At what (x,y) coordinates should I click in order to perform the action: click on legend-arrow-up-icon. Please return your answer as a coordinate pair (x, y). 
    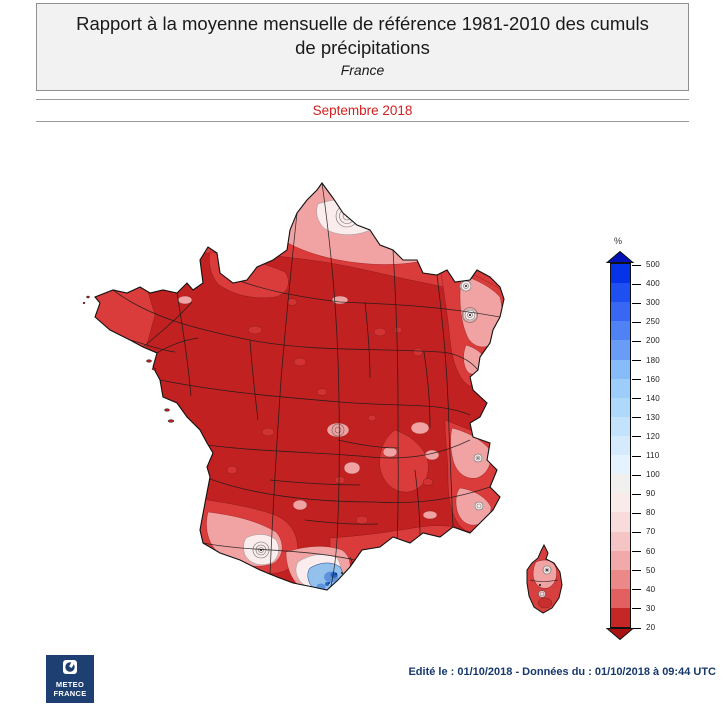
    Looking at the image, I should click on (620, 256).